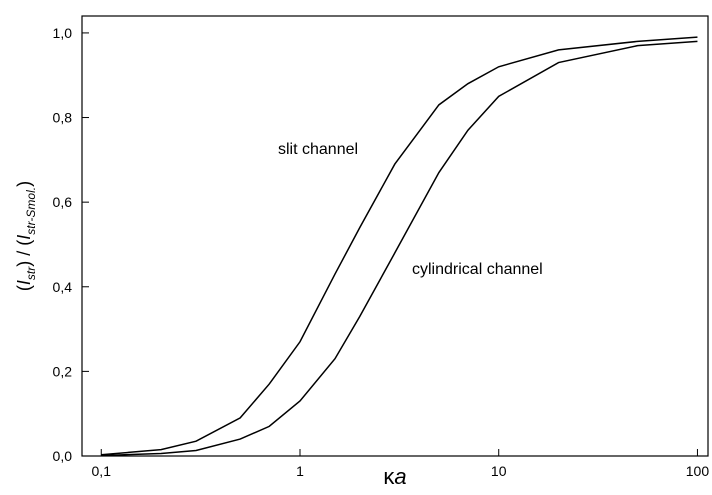 The image size is (712, 495). I want to click on x-tick-label: 0,1, so click(102, 471).